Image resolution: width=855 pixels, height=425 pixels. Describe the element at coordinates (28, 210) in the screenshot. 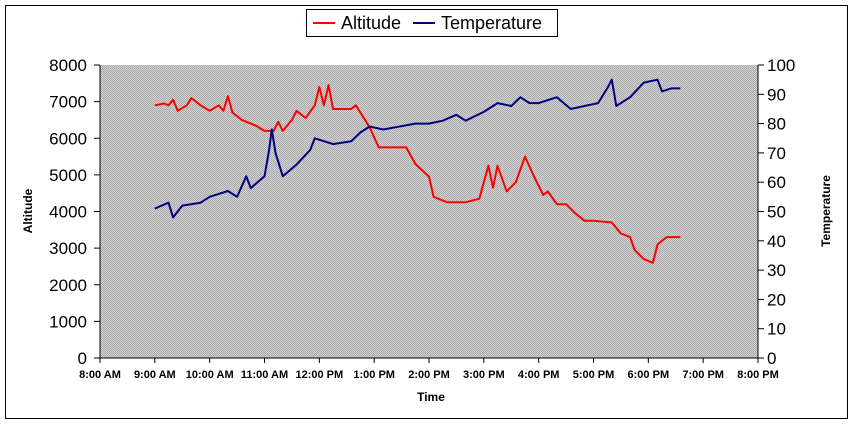

I see `y-axis-title: Altitude` at that location.